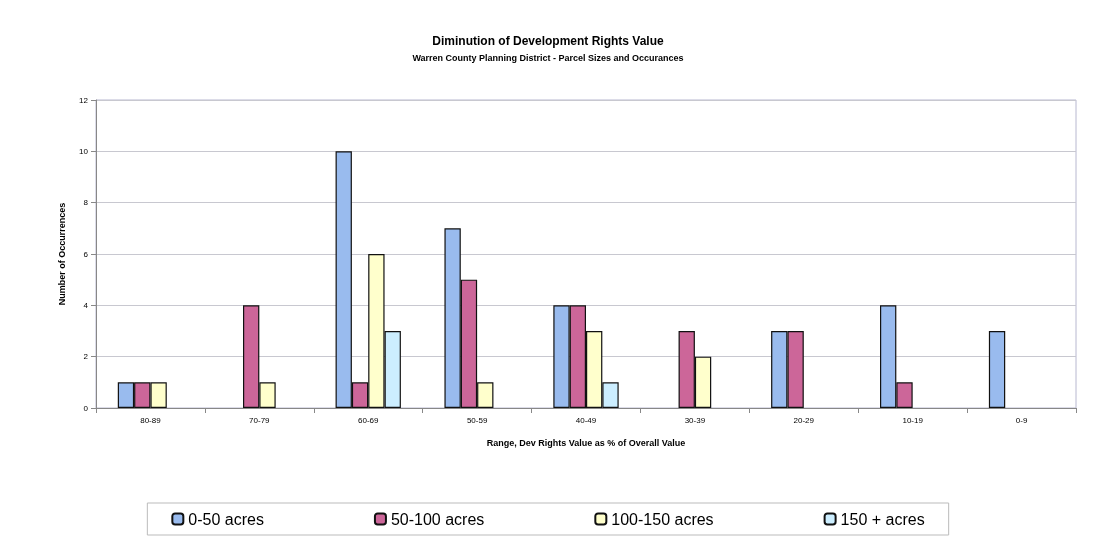 This screenshot has height=543, width=1096. Describe the element at coordinates (260, 420) in the screenshot. I see `x-tick-label: 70-79` at that location.